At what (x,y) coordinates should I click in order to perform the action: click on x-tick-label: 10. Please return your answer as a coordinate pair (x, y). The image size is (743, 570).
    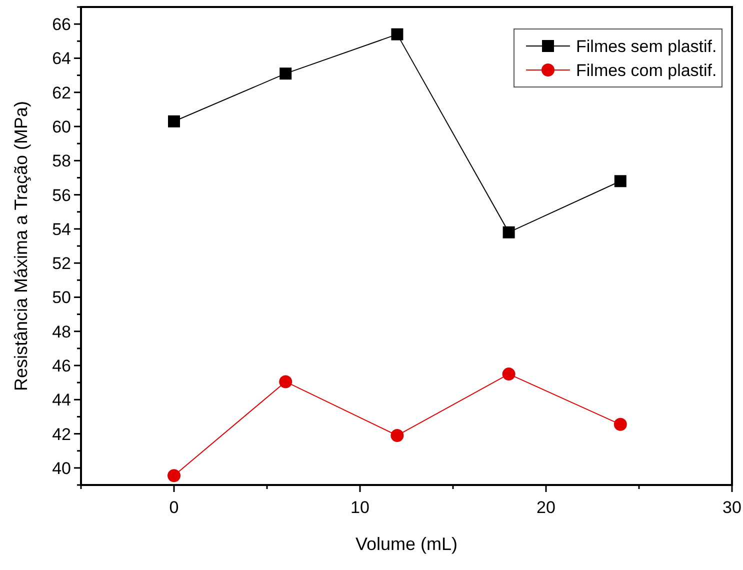
    Looking at the image, I should click on (360, 507).